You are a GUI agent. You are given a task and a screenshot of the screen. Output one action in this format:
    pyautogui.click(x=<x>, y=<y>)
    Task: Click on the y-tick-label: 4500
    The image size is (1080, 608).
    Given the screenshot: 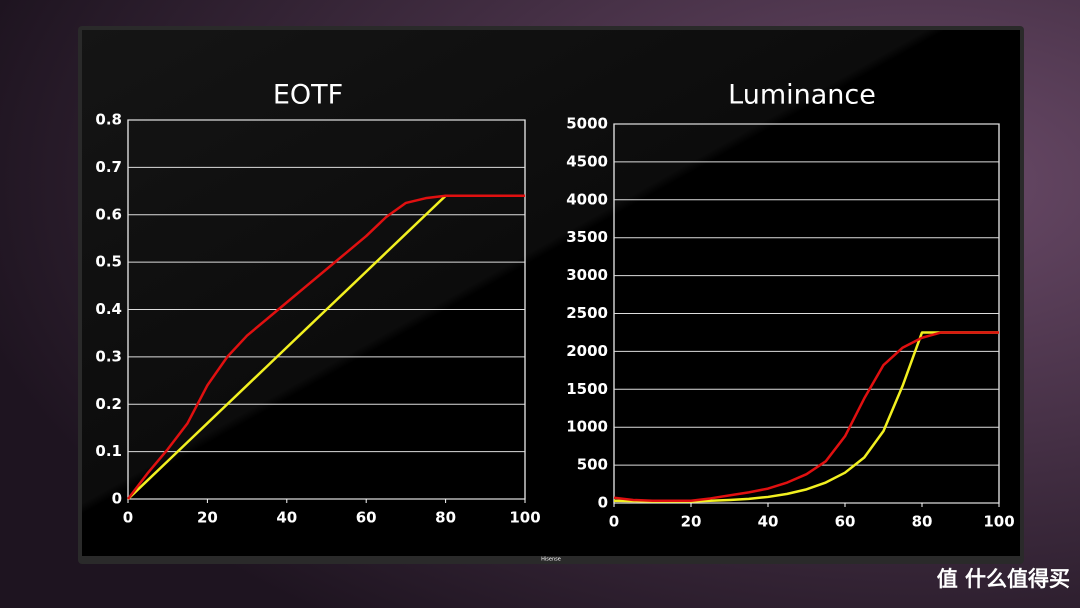 What is the action you would take?
    pyautogui.click(x=587, y=161)
    